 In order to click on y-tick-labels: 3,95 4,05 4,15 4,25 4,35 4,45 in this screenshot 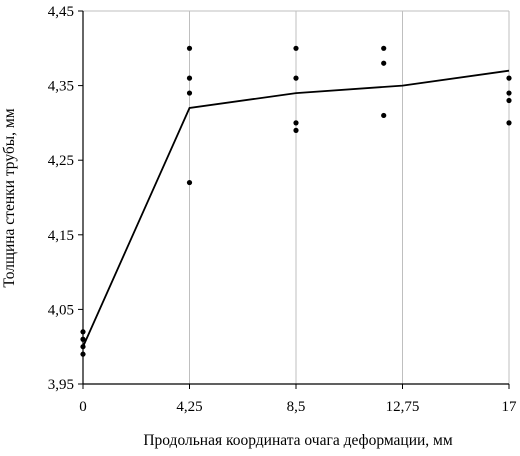, I will do `click(61, 198)`.